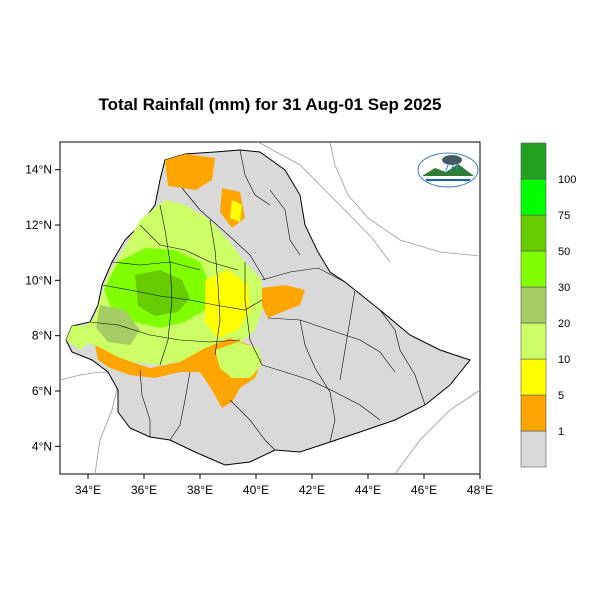 The image size is (600, 600). Describe the element at coordinates (564, 288) in the screenshot. I see `legend-label: 30` at that location.